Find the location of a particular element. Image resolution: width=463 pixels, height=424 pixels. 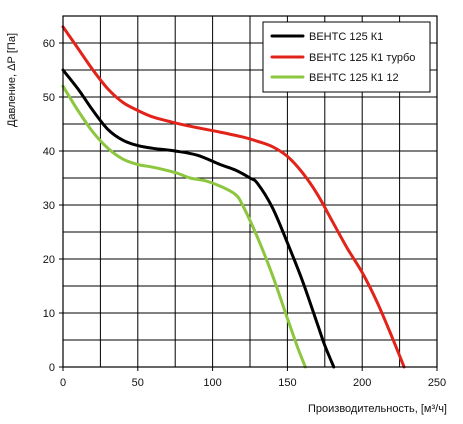

y-tick-label: 0 is located at coordinates (52, 368).